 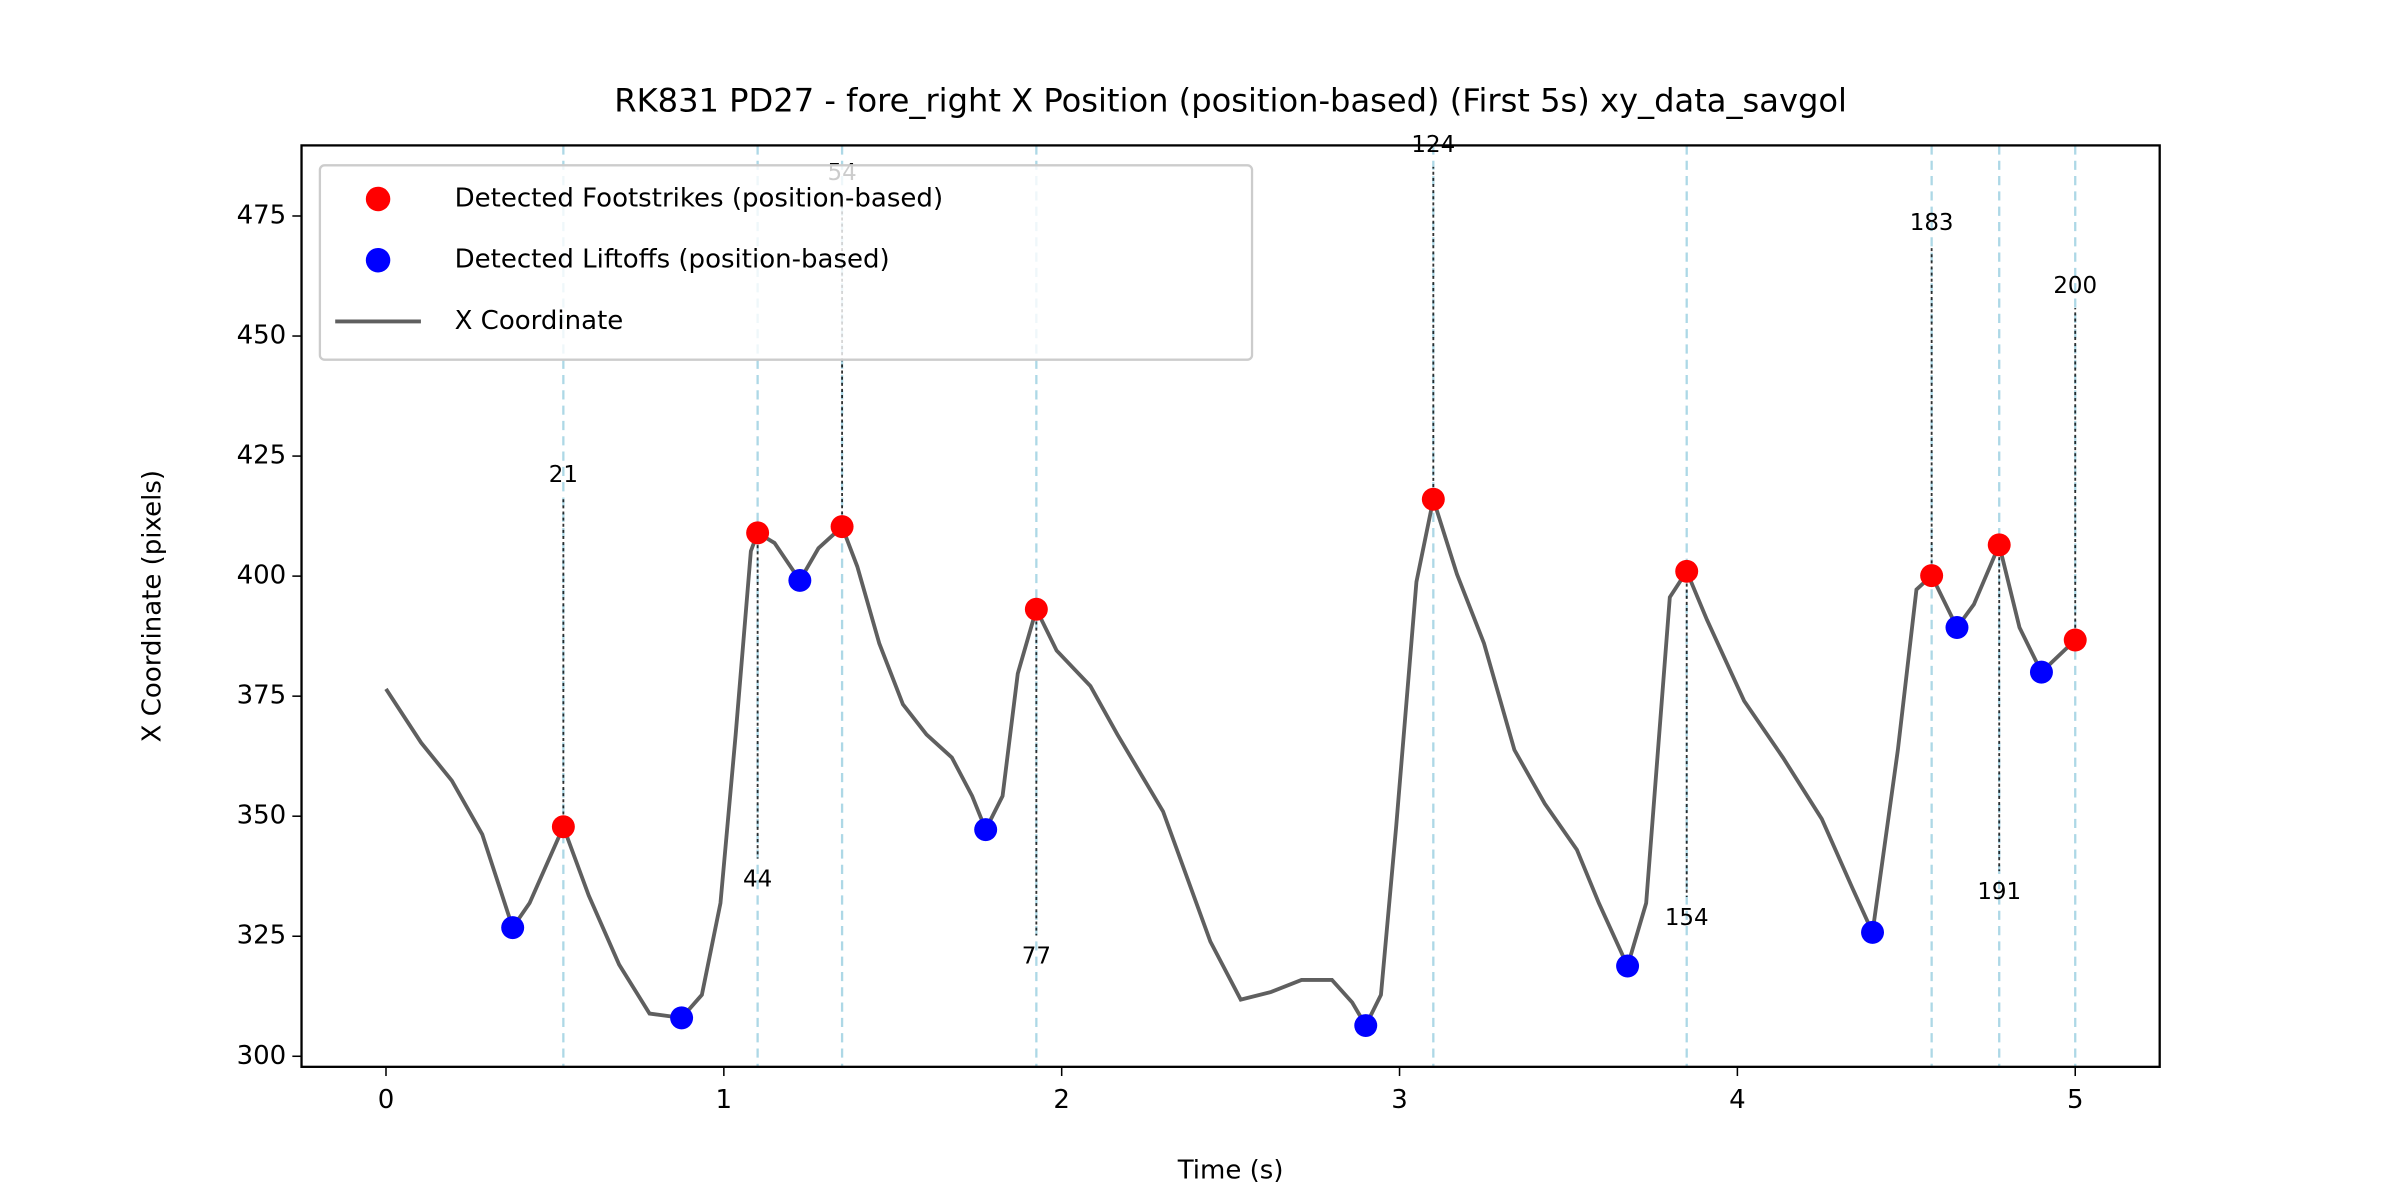 I want to click on legend-box, so click(x=786, y=262).